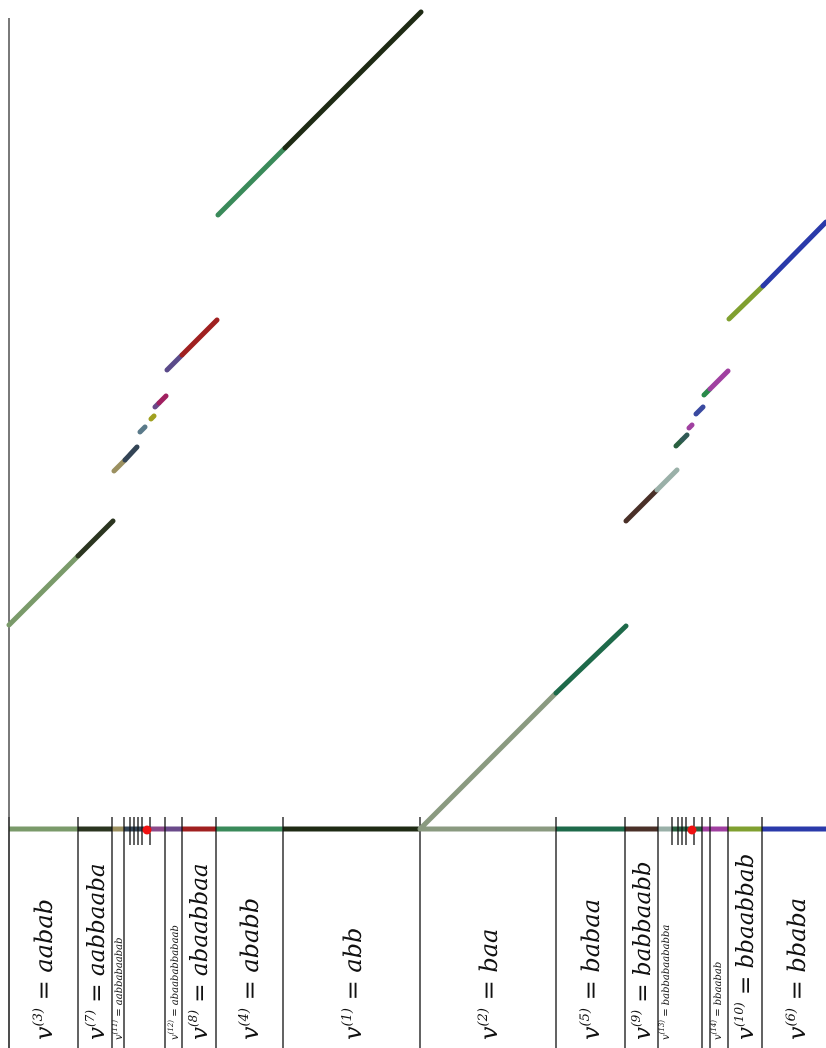  I want to click on svg-text: v(10) = bbaabbab, so click(745, 947).